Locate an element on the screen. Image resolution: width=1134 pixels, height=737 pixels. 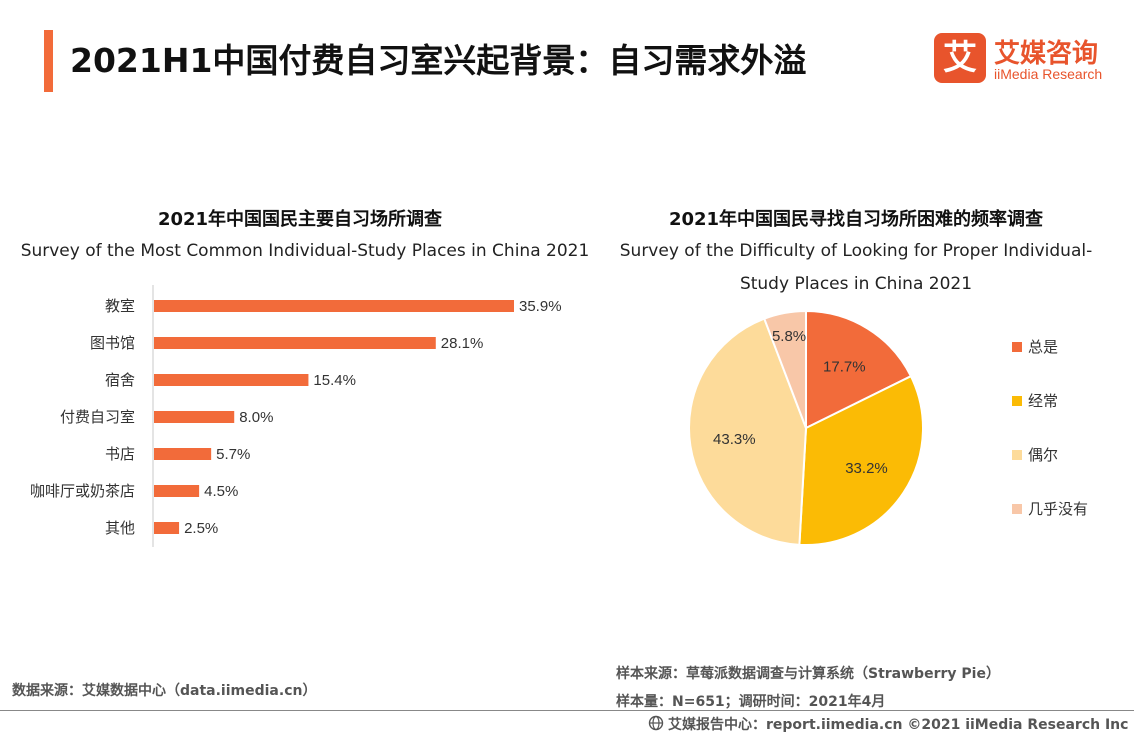
pie-chart-subtitle-line2: Study Places in China 2021 is located at coordinates (856, 284).